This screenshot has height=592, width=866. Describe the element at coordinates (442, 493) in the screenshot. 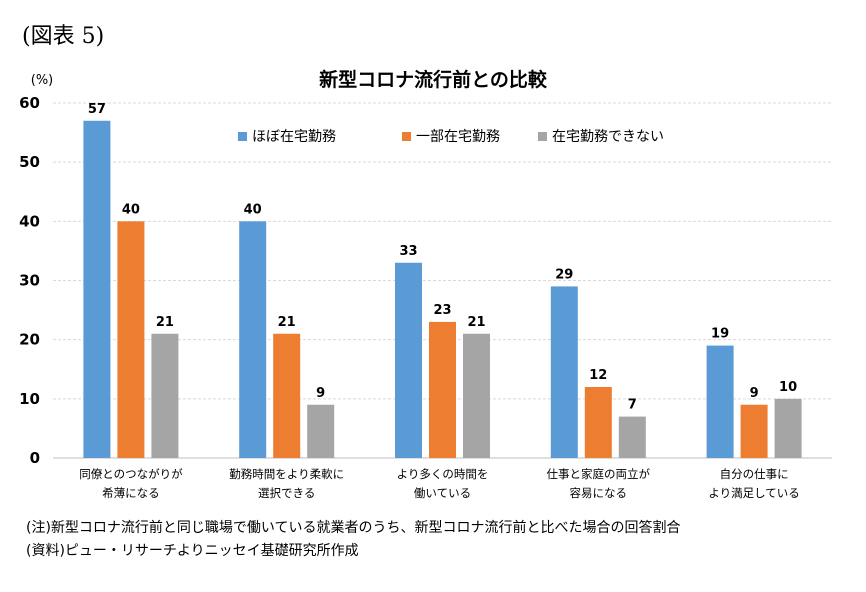

I see `x-category-label: 働いている` at that location.